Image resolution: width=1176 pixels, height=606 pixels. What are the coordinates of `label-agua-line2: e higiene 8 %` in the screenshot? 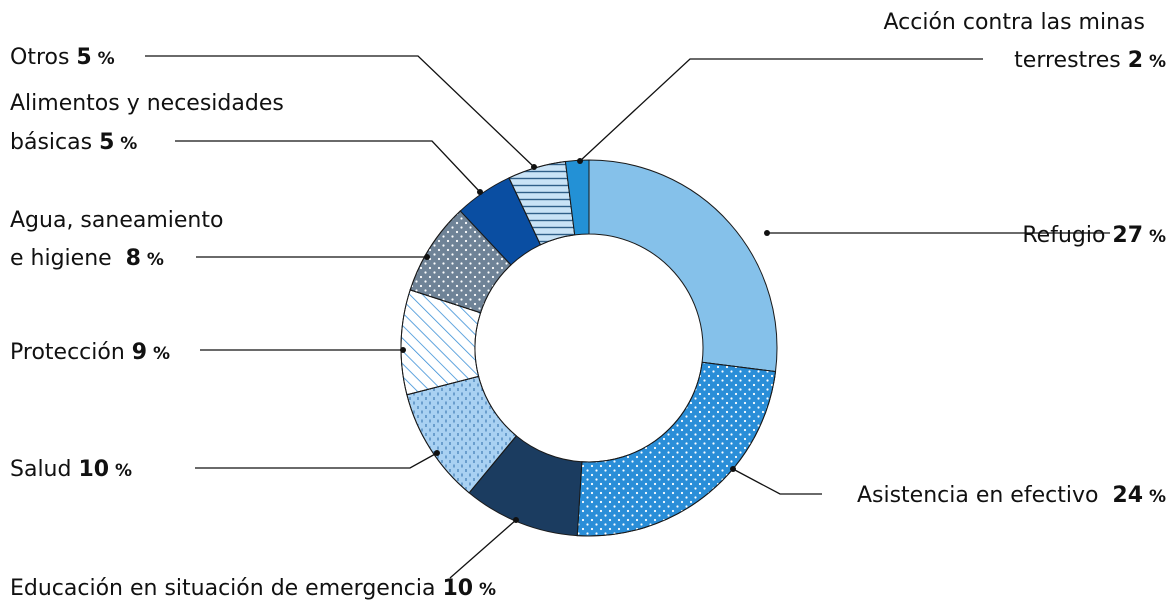 It's located at (87, 258).